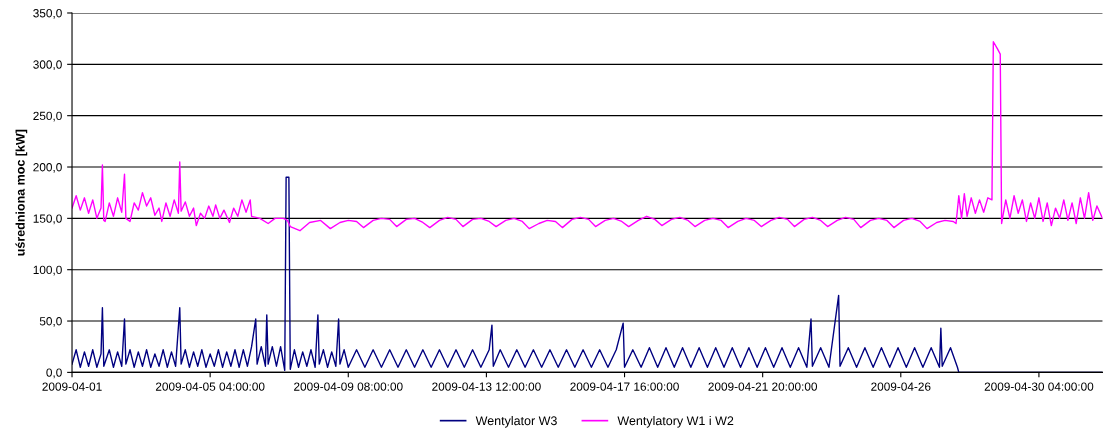  I want to click on y-tick-label: 200,0, so click(47, 168).